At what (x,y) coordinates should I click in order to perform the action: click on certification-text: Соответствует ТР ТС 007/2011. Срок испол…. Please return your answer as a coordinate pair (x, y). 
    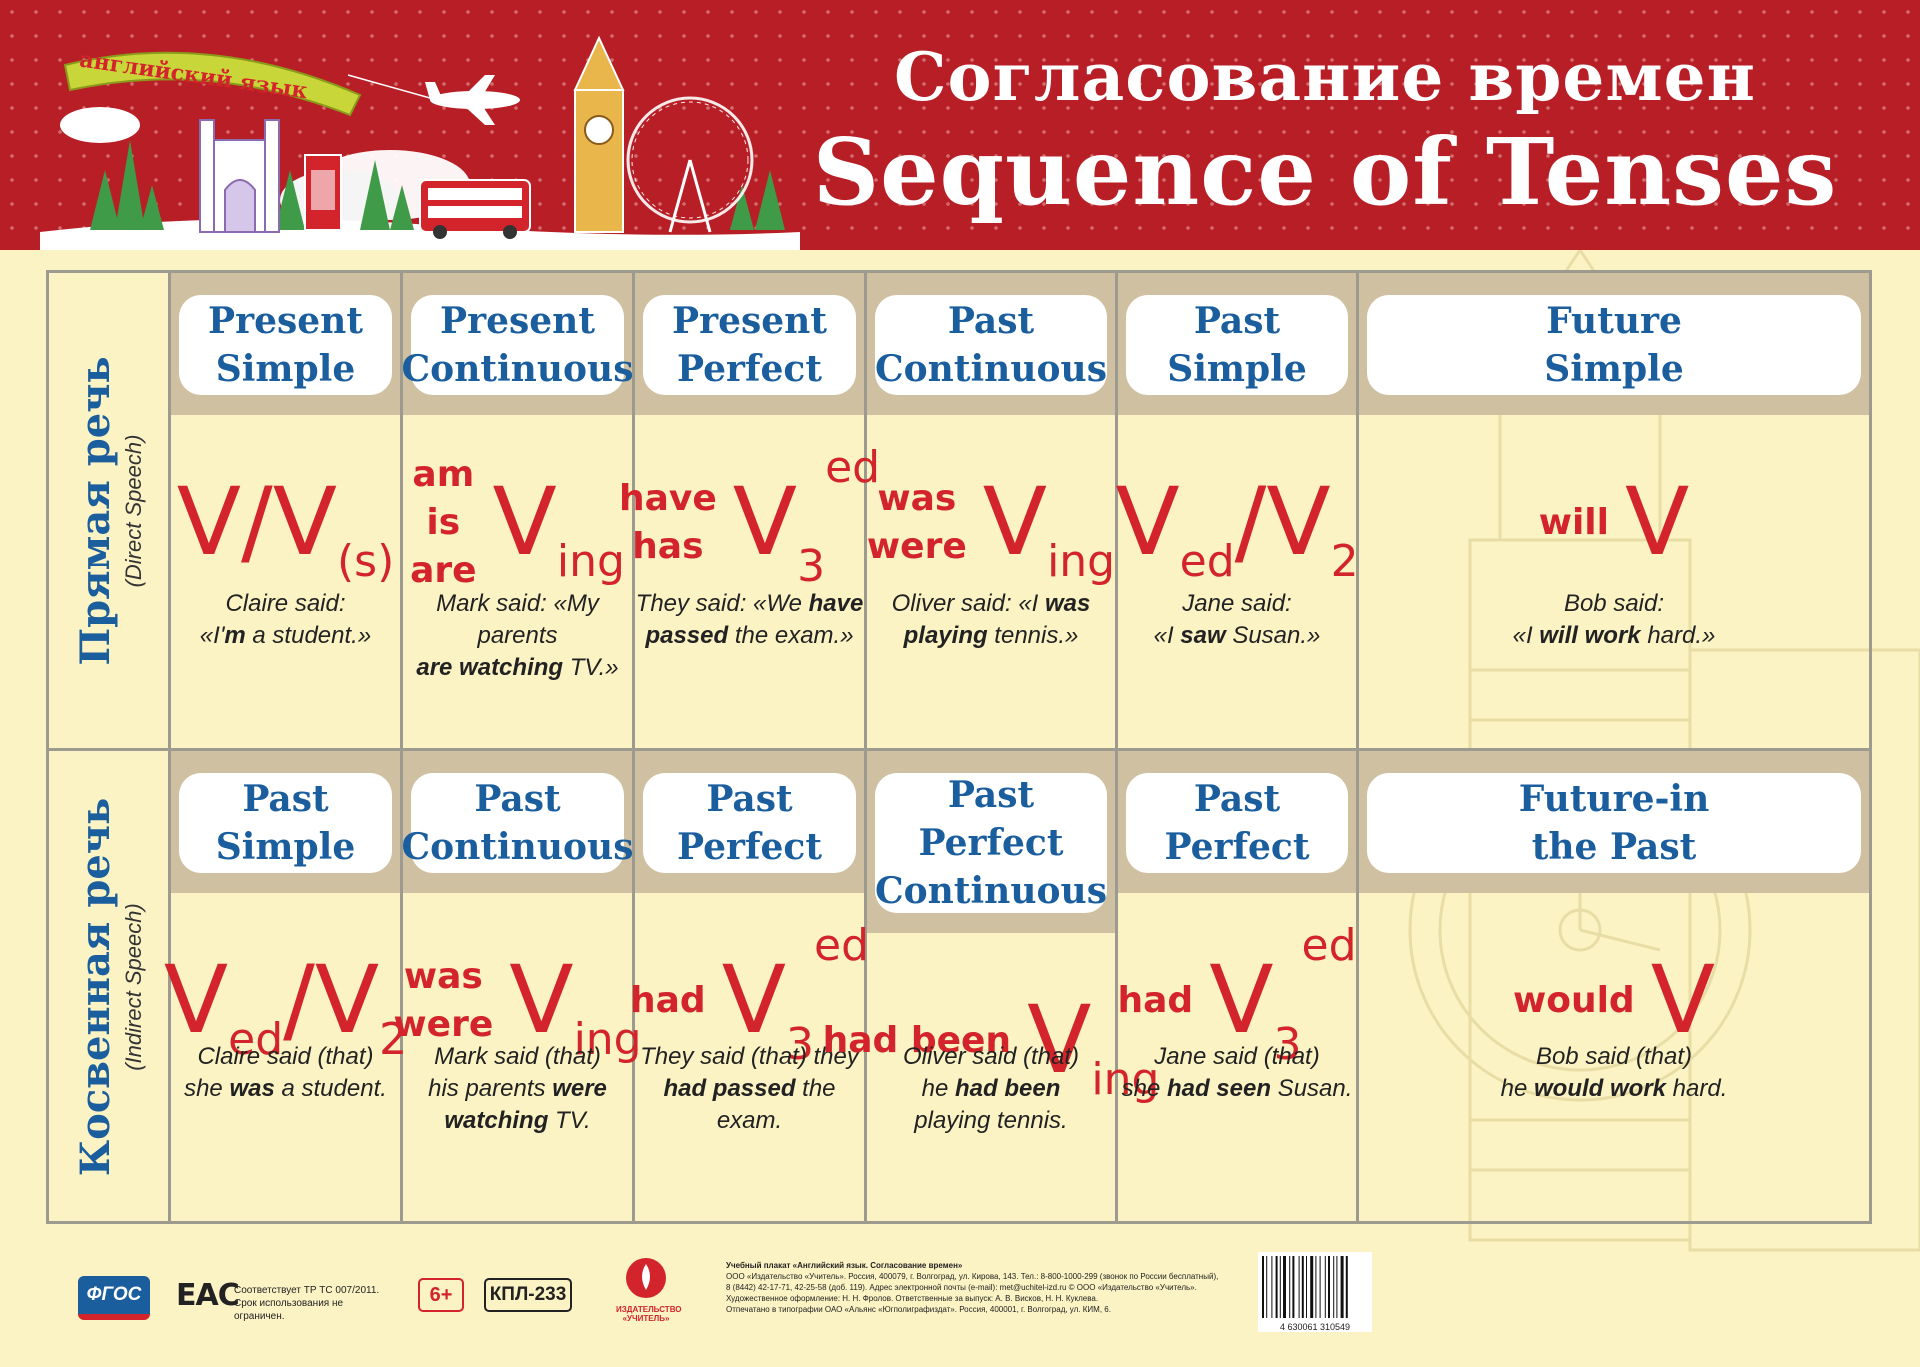
    Looking at the image, I should click on (314, 1303).